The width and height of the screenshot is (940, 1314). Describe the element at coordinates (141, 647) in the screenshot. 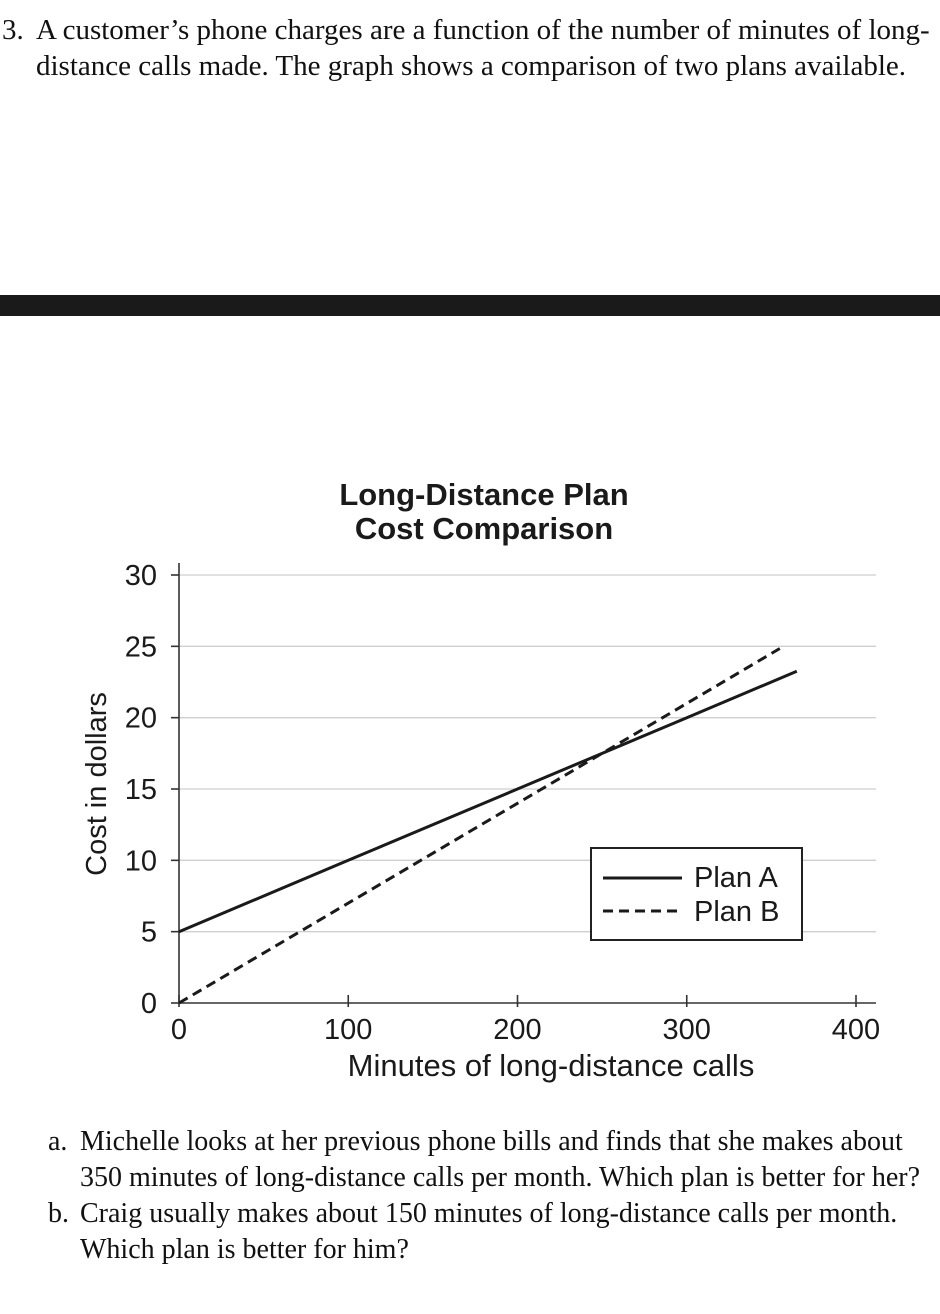

I see `y-tick-label-25: 25` at that location.